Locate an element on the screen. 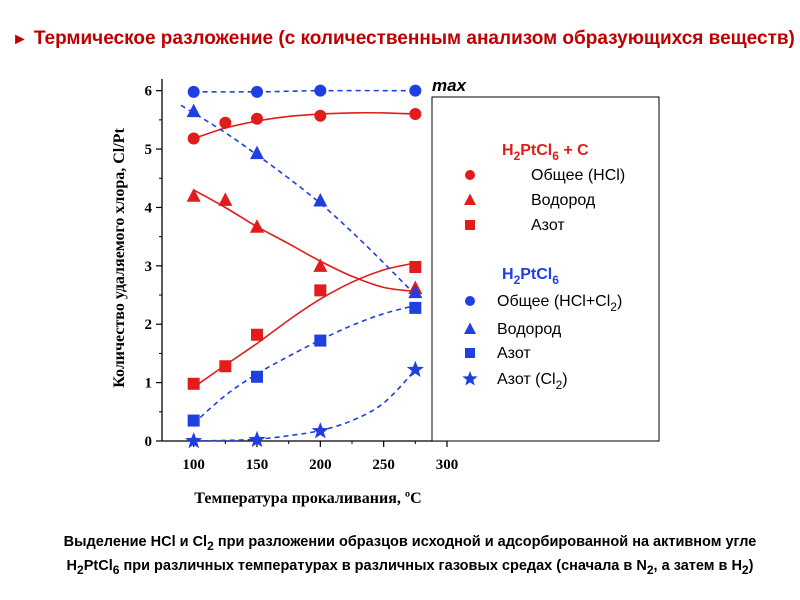  y-tick-label: 1 is located at coordinates (149, 384).